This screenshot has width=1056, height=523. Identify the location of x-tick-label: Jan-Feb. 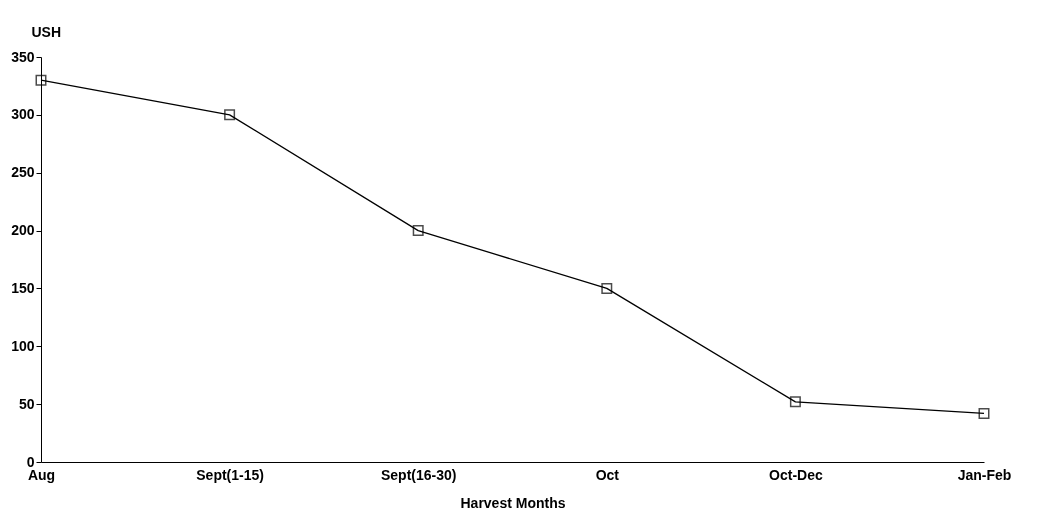
(984, 474).